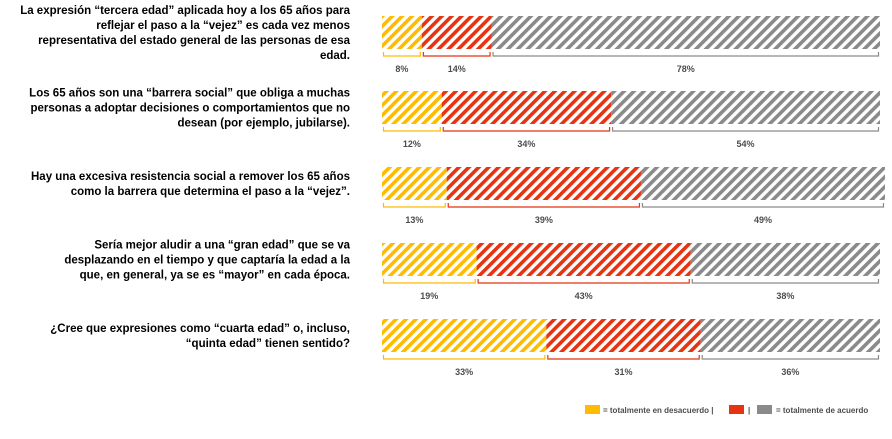 This screenshot has width=892, height=439. I want to click on value-label: 34%, so click(526, 144).